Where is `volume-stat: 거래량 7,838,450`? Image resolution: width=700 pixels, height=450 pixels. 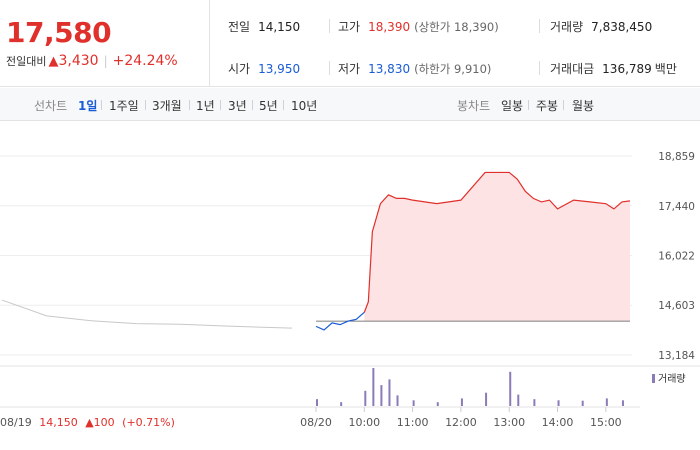 volume-stat: 거래량 7,838,450 is located at coordinates (601, 26).